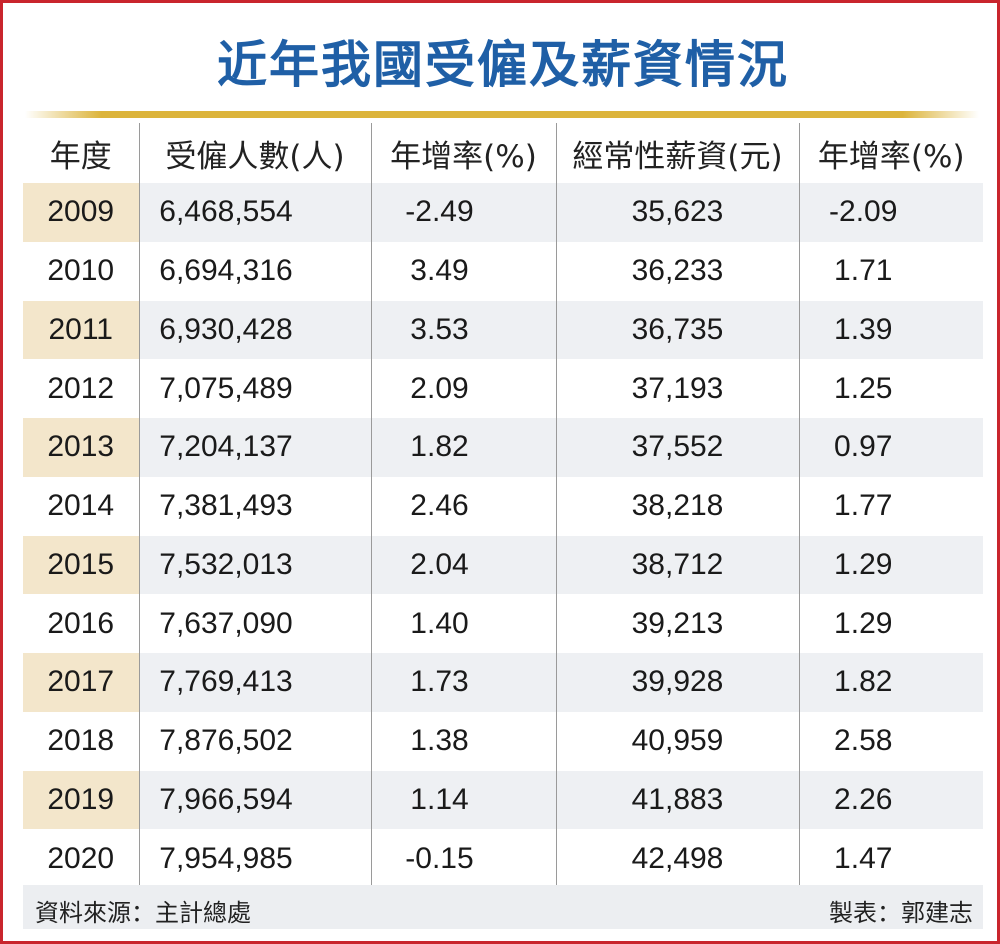 The height and width of the screenshot is (944, 1000). I want to click on cell-wage-growth: 1.77, so click(890, 506).